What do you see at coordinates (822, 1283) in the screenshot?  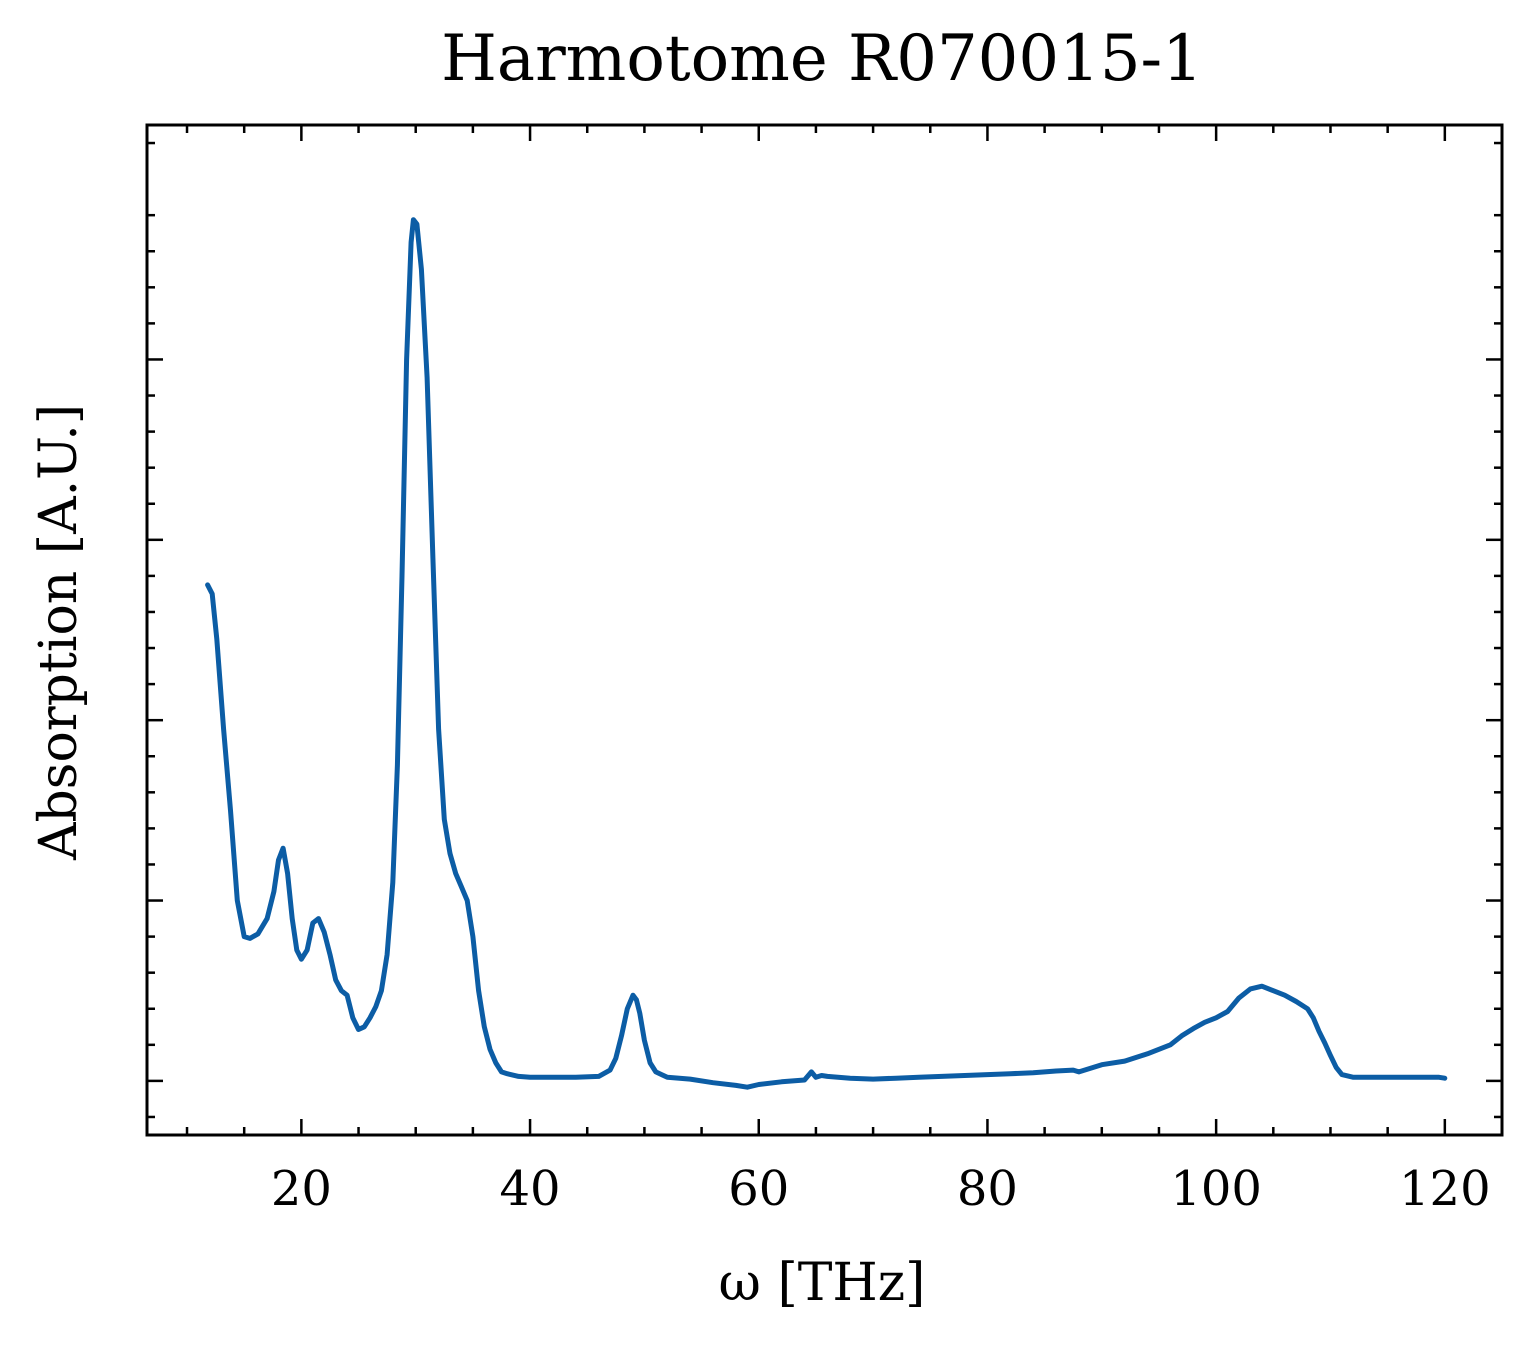 I see `x-axis-label: ω [THz]` at bounding box center [822, 1283].